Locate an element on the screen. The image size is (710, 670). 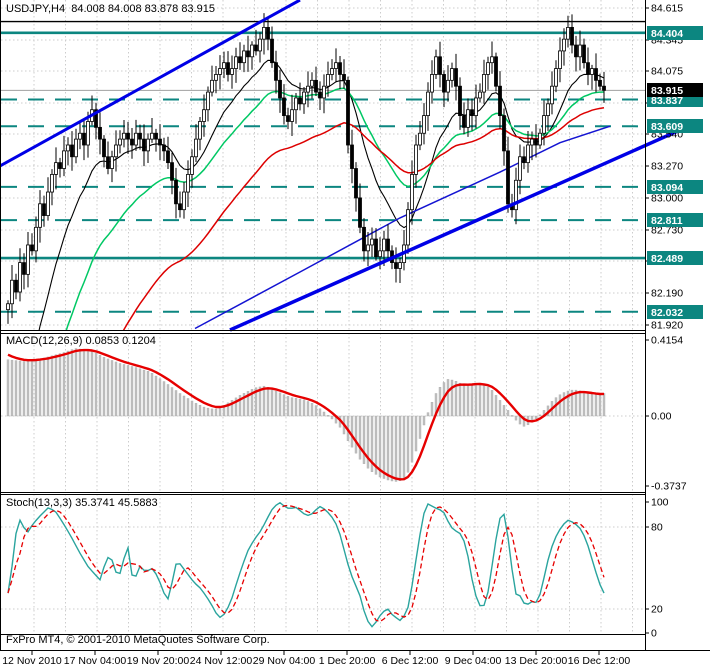
macd-axis-label: 0.00 is located at coordinates (661, 417).